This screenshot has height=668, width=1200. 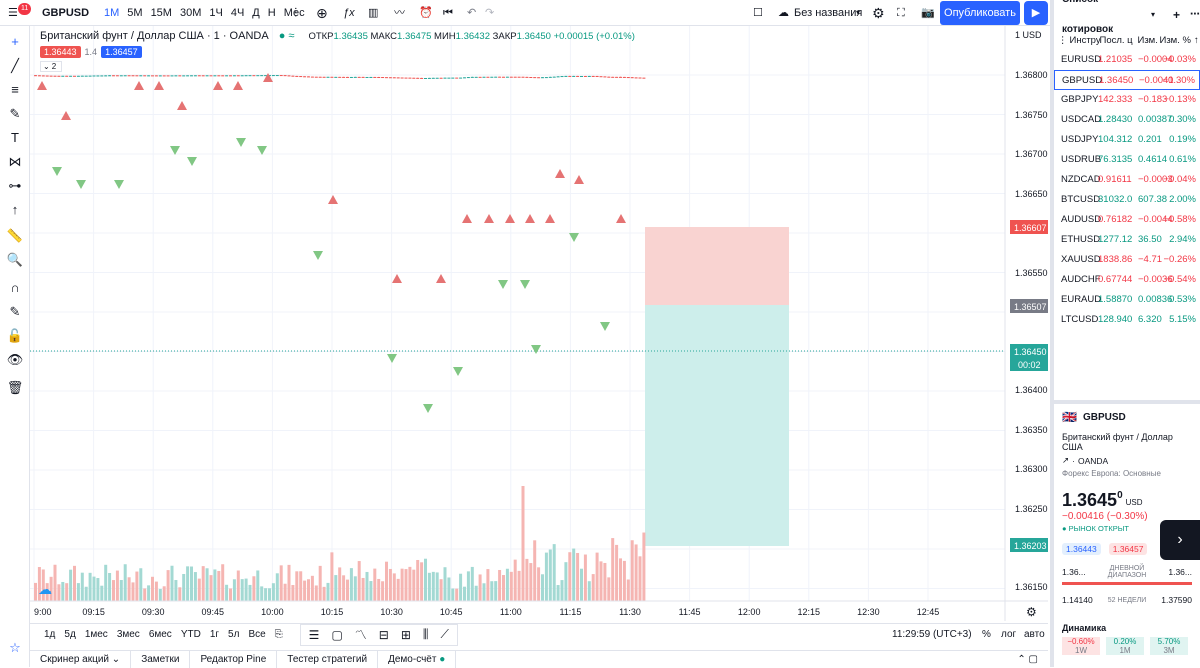 What do you see at coordinates (112, 13) in the screenshot?
I see `timeframe-1m: 1М` at bounding box center [112, 13].